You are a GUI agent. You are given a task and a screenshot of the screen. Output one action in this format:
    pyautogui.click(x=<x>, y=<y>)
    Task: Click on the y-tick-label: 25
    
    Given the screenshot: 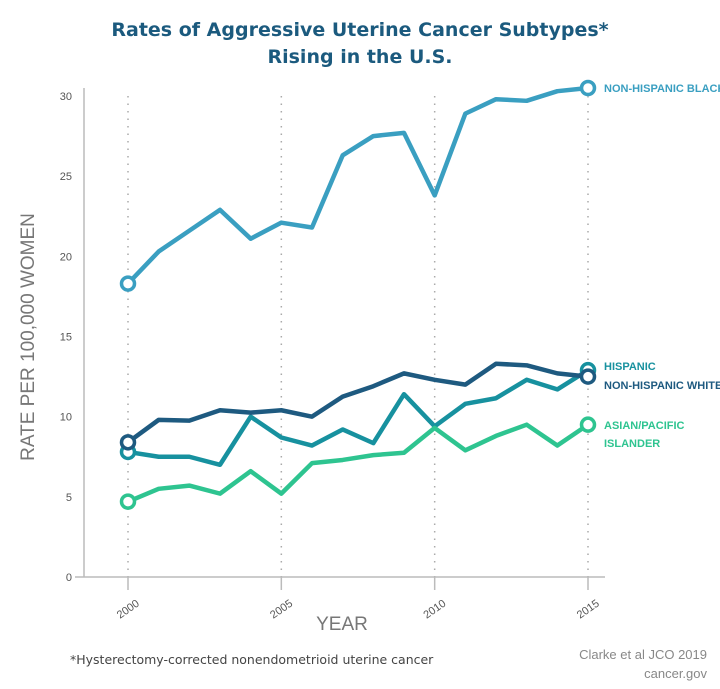 What is the action you would take?
    pyautogui.click(x=66, y=177)
    